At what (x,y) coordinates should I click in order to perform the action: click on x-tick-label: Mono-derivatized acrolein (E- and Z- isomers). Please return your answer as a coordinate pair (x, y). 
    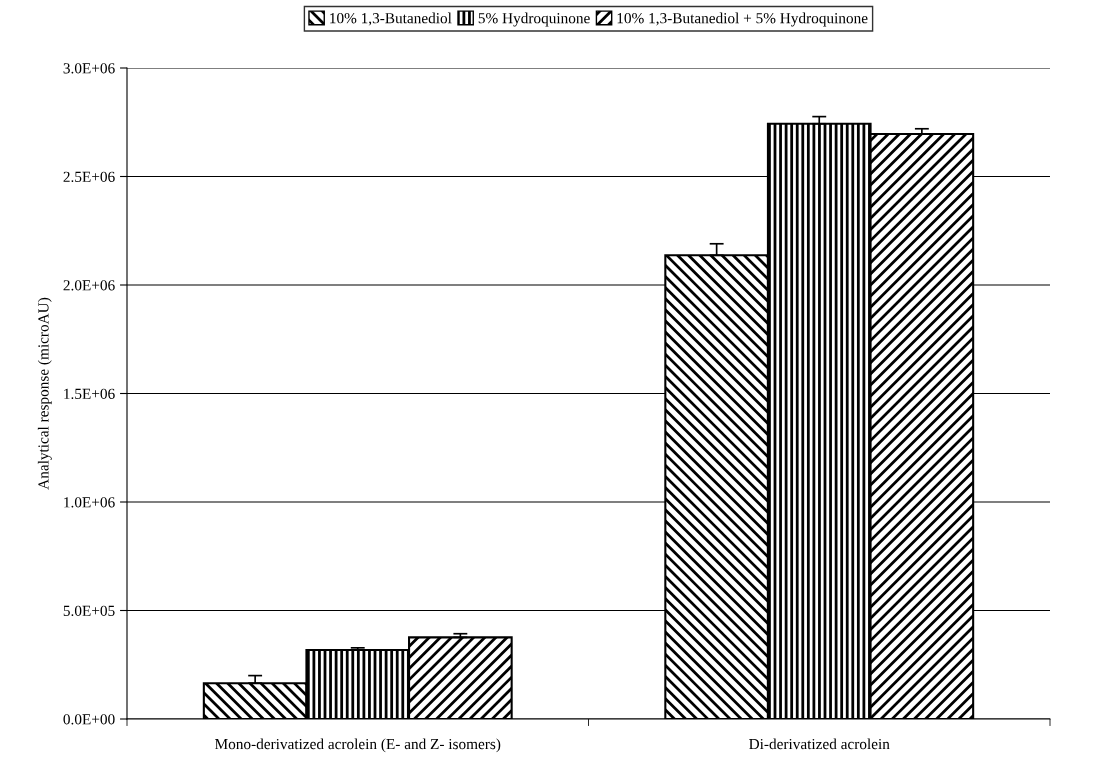
    Looking at the image, I should click on (358, 745).